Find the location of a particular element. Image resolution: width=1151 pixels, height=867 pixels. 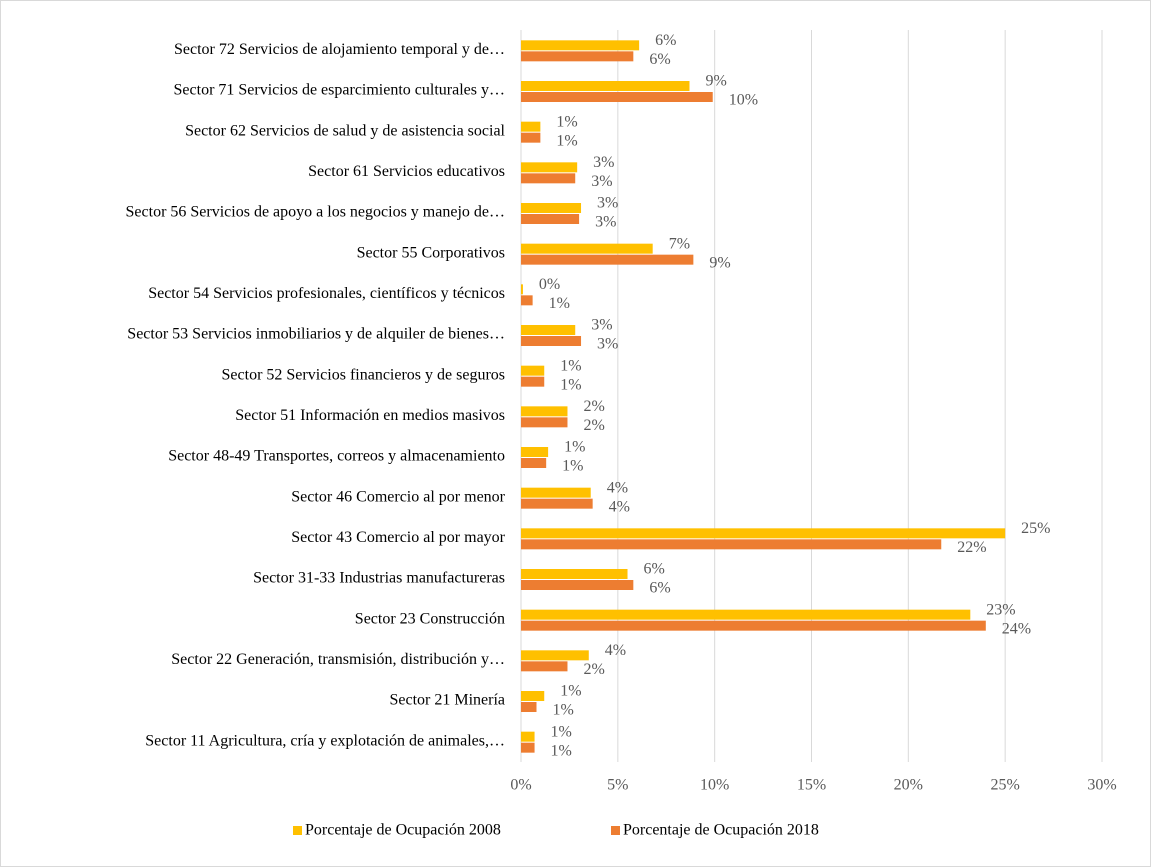

y-tick-label: Sector 46 Comercio al por menor is located at coordinates (398, 496).